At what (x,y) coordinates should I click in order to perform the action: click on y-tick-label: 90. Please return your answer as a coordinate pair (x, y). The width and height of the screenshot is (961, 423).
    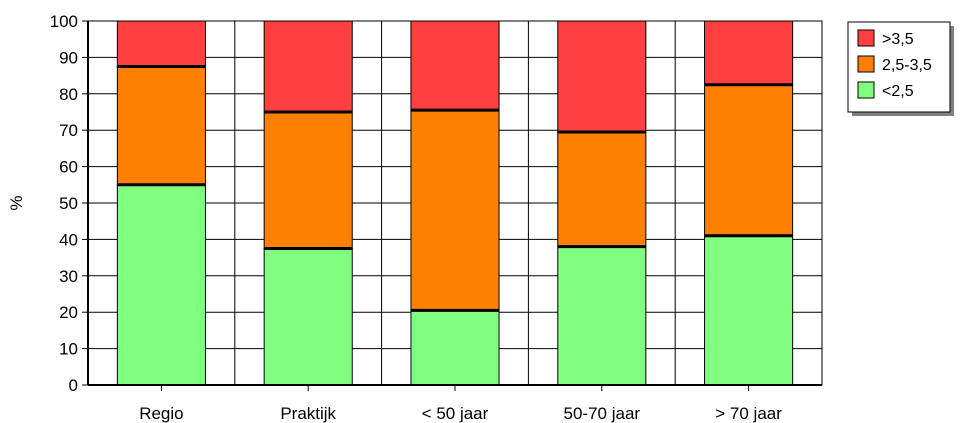
    Looking at the image, I should click on (68, 57).